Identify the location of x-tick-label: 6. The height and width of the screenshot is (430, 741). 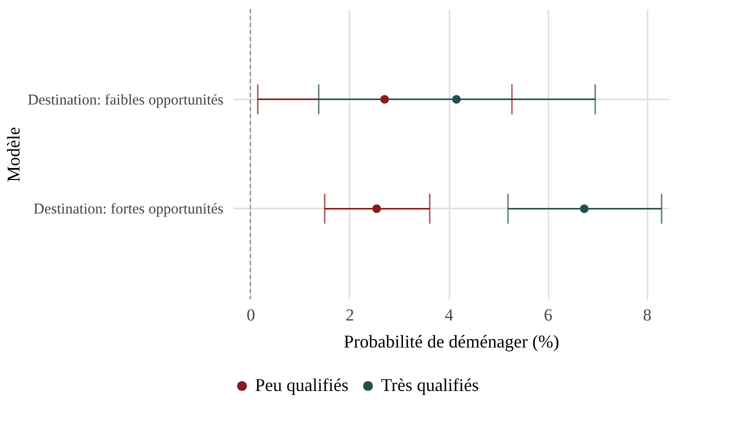
(548, 315).